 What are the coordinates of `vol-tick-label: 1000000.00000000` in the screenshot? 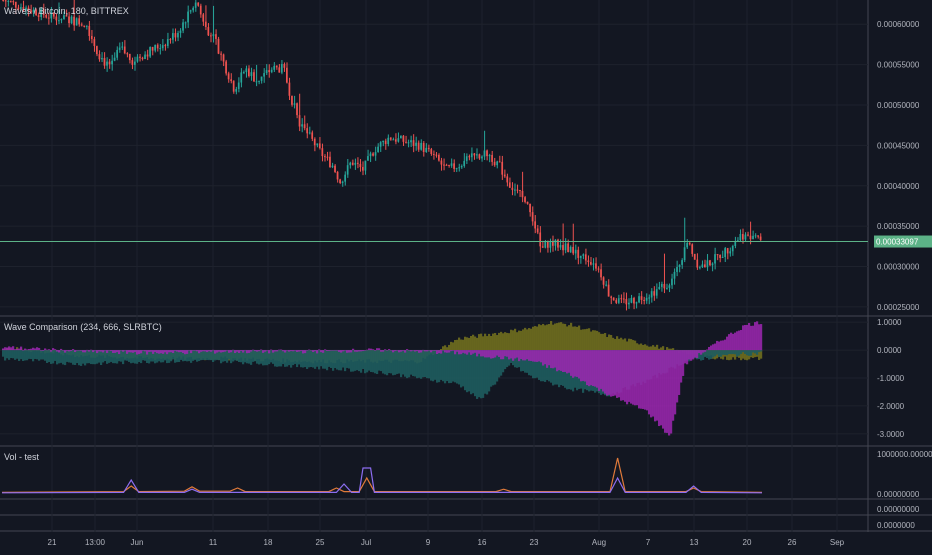 It's located at (904, 454).